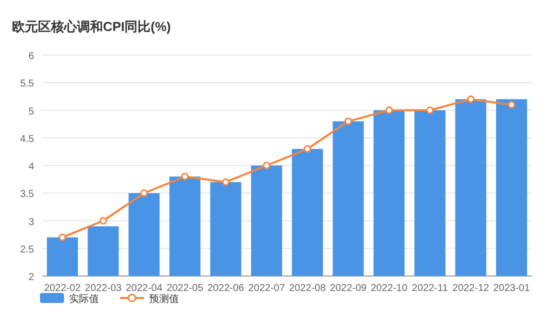 The image size is (550, 317). What do you see at coordinates (31, 277) in the screenshot?
I see `y-tick-label: 2` at bounding box center [31, 277].